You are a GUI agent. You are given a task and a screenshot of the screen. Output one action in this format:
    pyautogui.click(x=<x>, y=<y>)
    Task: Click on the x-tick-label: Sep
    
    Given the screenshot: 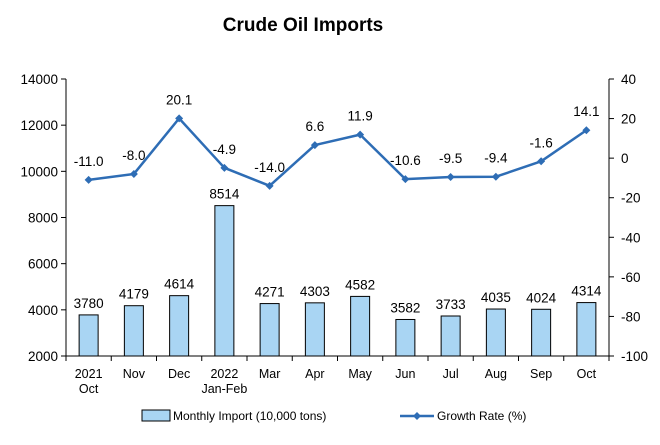 What is the action you would take?
    pyautogui.click(x=541, y=374)
    